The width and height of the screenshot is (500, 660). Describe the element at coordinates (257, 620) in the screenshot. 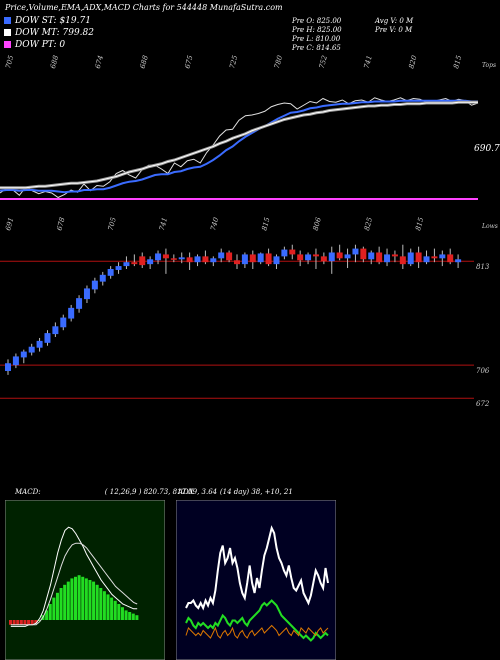

I see `adx-line-plus_di` at that location.